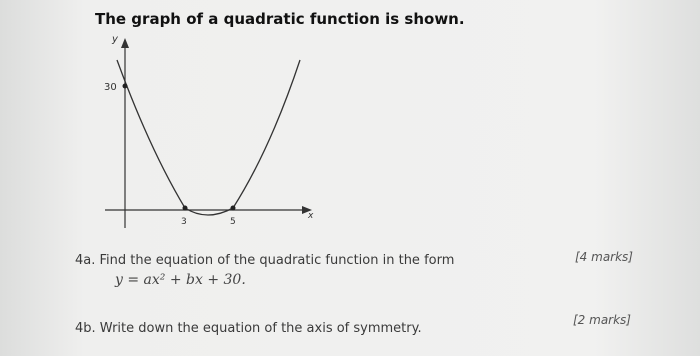 This screenshot has width=700, height=356. What do you see at coordinates (184, 222) in the screenshot?
I see `root-label: 3` at bounding box center [184, 222].